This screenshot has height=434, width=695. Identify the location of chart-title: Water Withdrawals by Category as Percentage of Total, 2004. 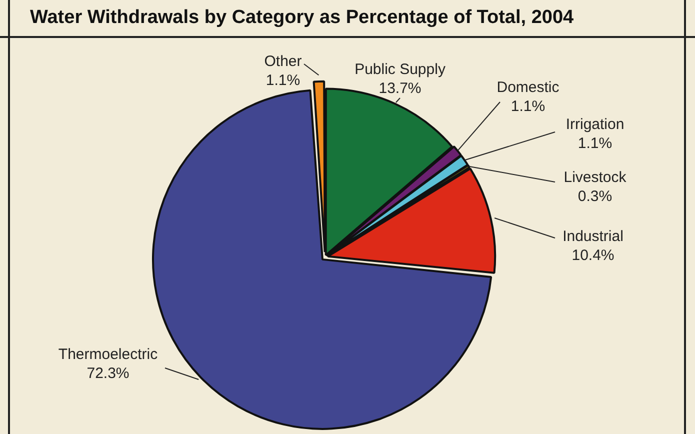
(347, 19).